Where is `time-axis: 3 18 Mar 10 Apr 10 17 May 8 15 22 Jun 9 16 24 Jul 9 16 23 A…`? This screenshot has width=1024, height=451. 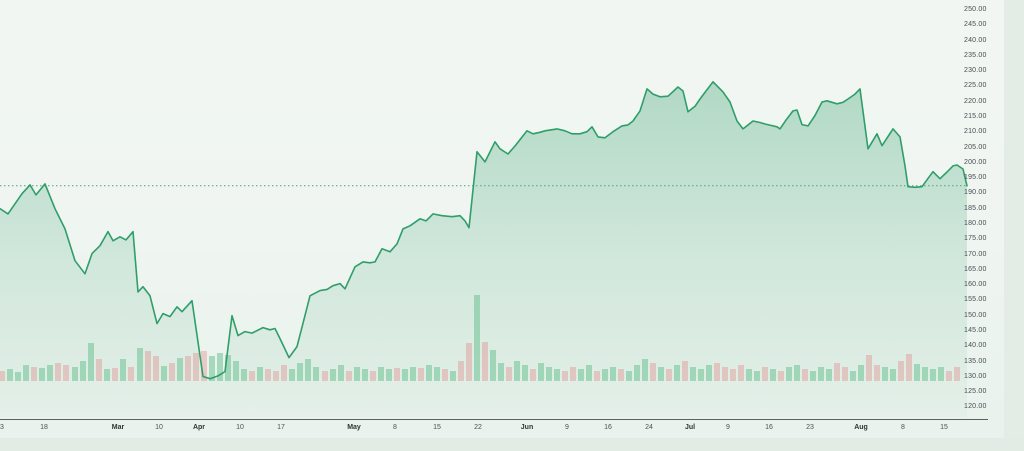 time-axis: 3 18 Mar 10 Apr 10 17 May 8 15 22 Jun 9 16 24 Jul 9 16 23 A… is located at coordinates (494, 429).